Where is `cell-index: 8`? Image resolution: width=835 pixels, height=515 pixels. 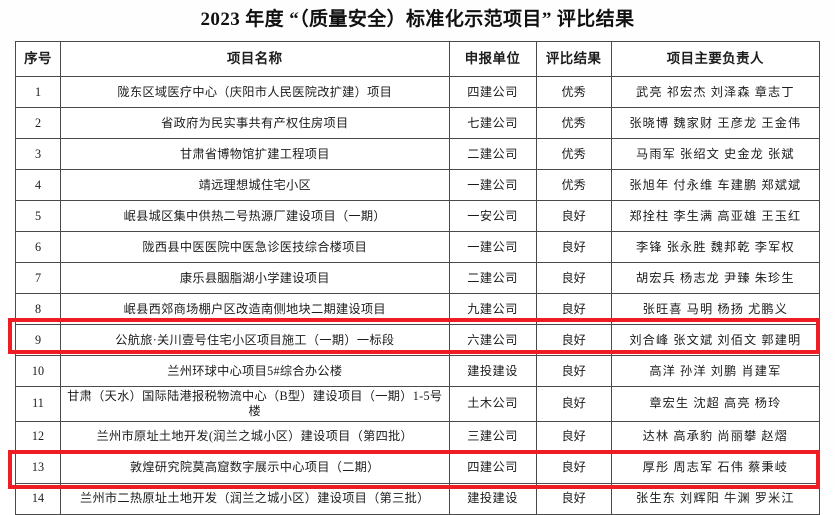 cell-index: 8 is located at coordinates (38, 309).